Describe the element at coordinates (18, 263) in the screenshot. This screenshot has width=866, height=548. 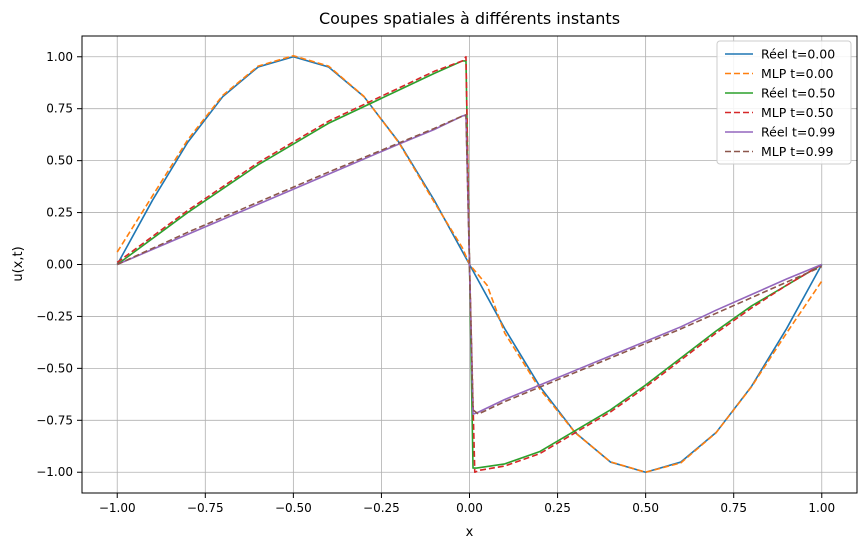
I see `y-axis-label: u(x,t)` at that location.